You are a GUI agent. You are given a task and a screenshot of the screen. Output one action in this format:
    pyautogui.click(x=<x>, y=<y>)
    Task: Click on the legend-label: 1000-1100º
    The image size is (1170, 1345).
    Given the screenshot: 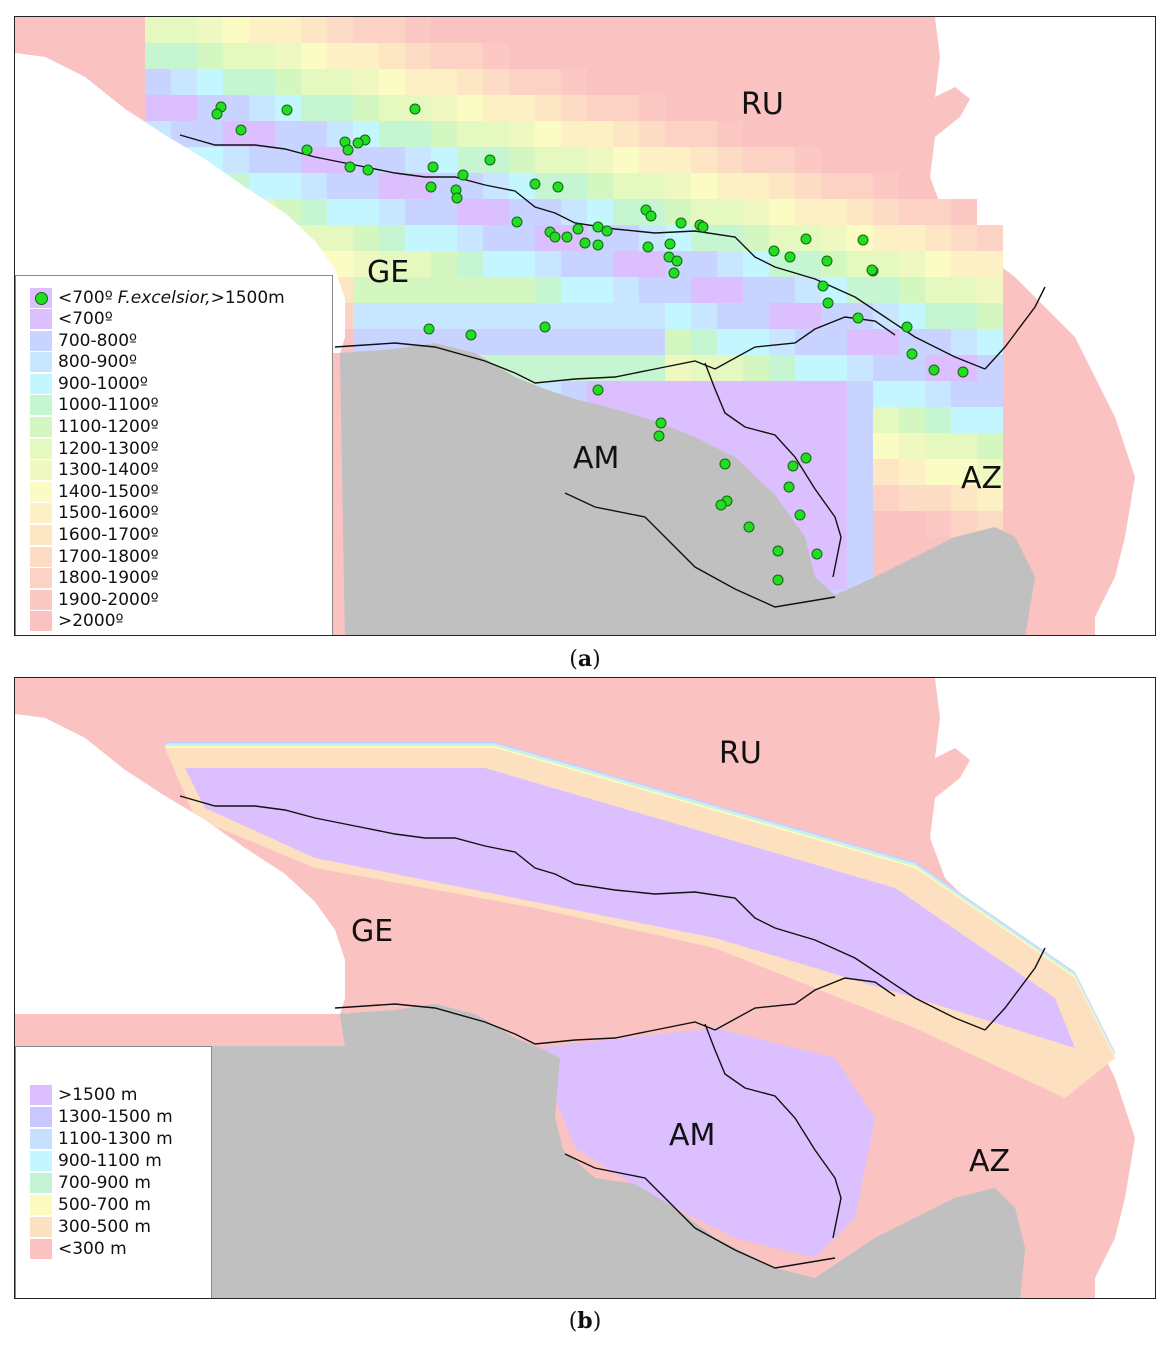 What is the action you would take?
    pyautogui.click(x=108, y=405)
    